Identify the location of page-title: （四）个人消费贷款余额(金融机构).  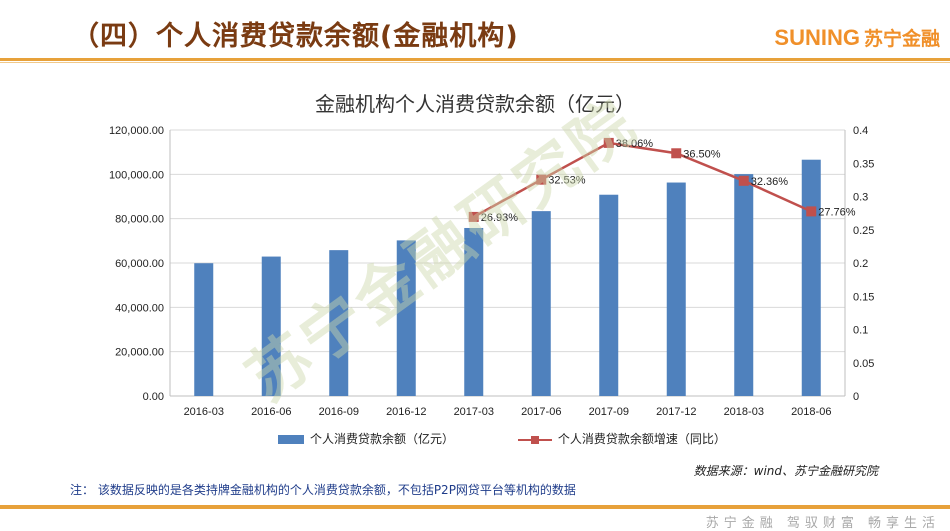
(295, 36).